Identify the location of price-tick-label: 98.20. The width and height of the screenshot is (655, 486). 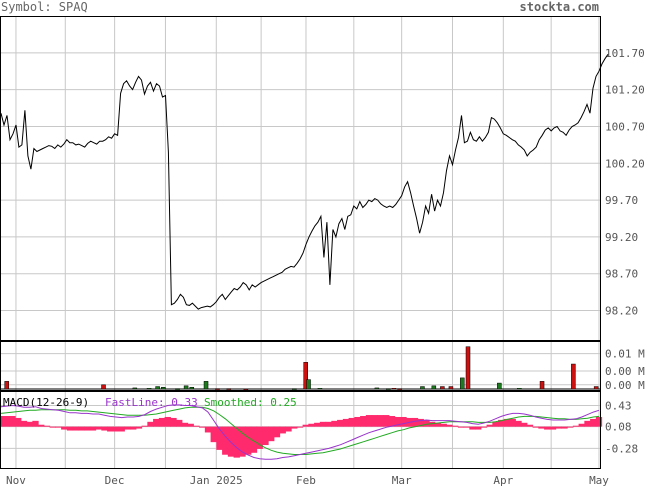
(621, 311).